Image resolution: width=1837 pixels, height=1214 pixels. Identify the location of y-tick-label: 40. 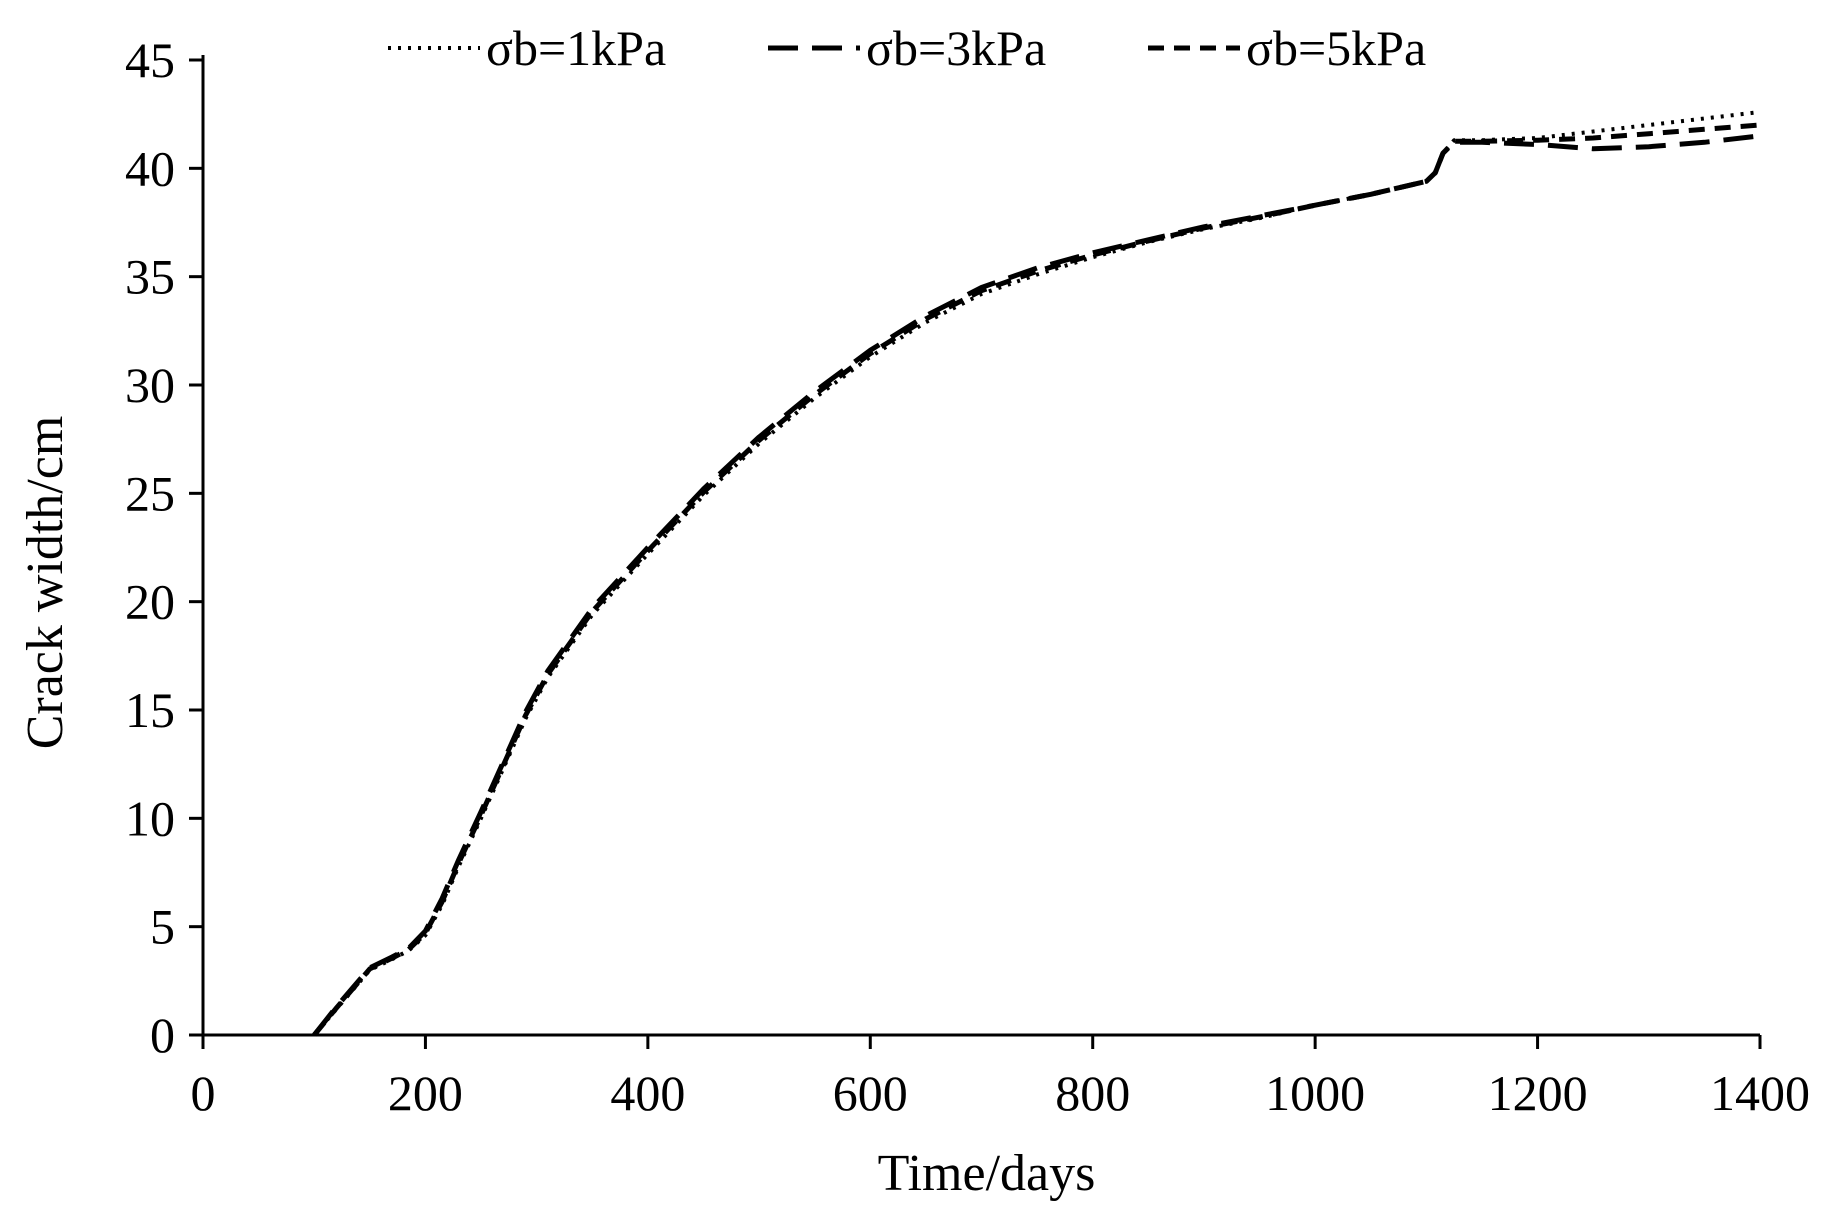
(150, 168).